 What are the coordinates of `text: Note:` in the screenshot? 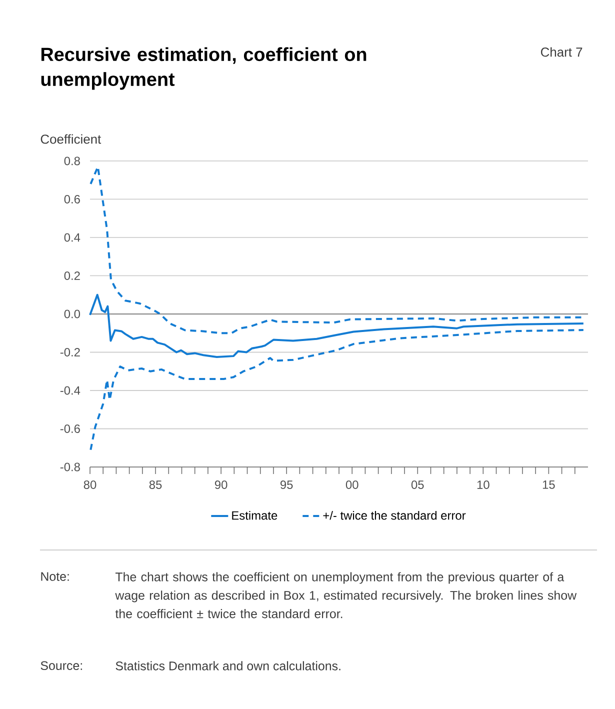 It's located at (55, 576).